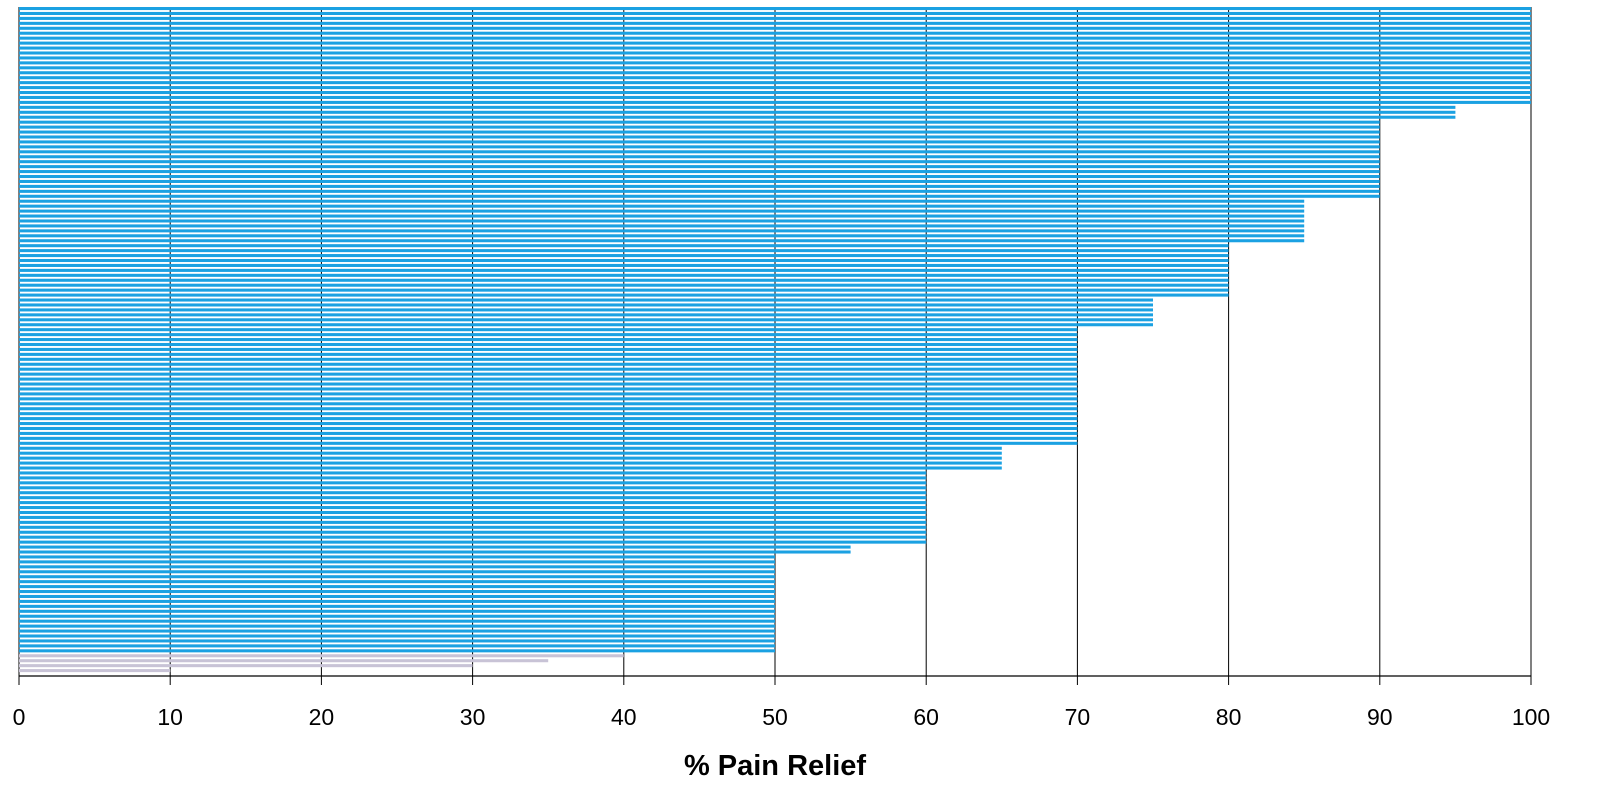  I want to click on x-tick-label: 30, so click(473, 717).